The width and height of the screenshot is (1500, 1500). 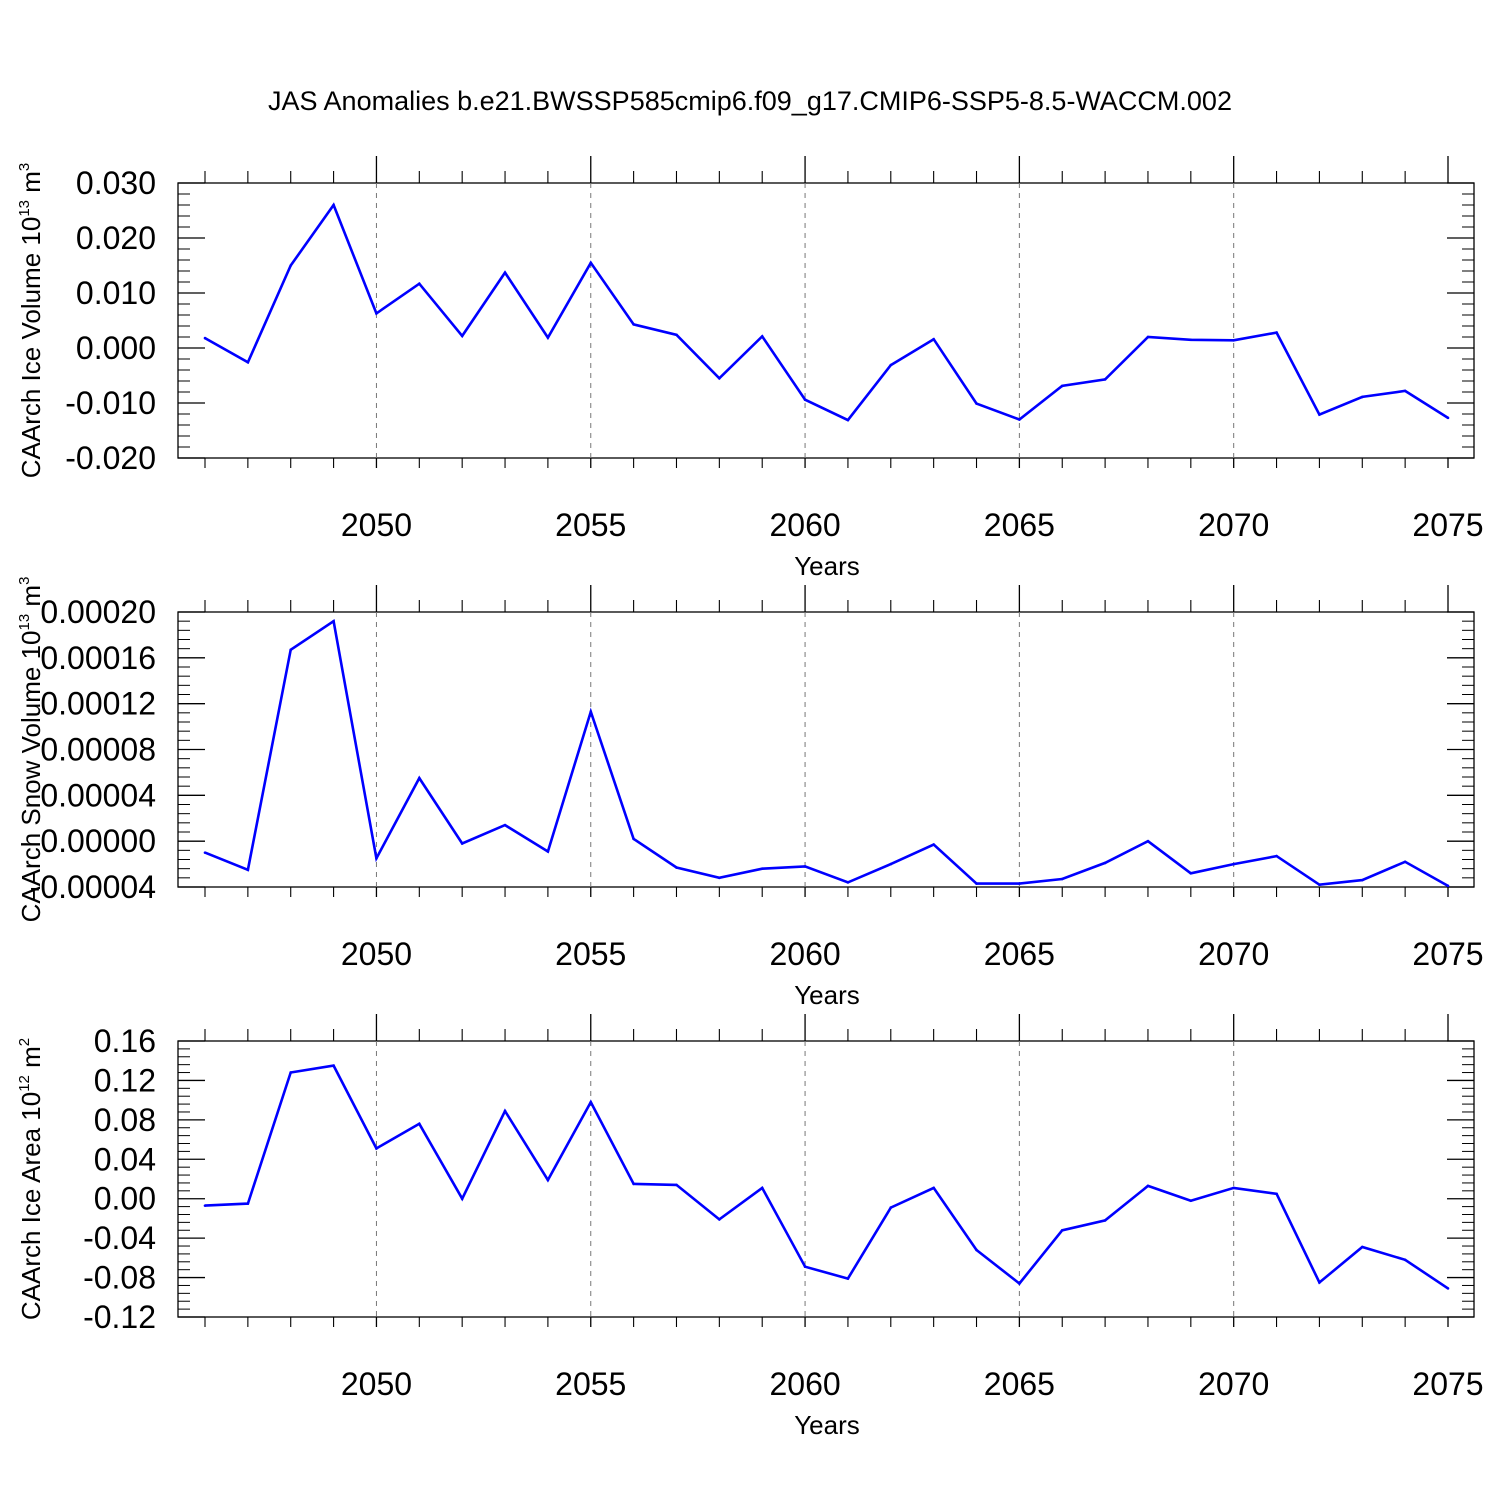 What do you see at coordinates (119, 1278) in the screenshot?
I see `y-tick-label: -0.08` at bounding box center [119, 1278].